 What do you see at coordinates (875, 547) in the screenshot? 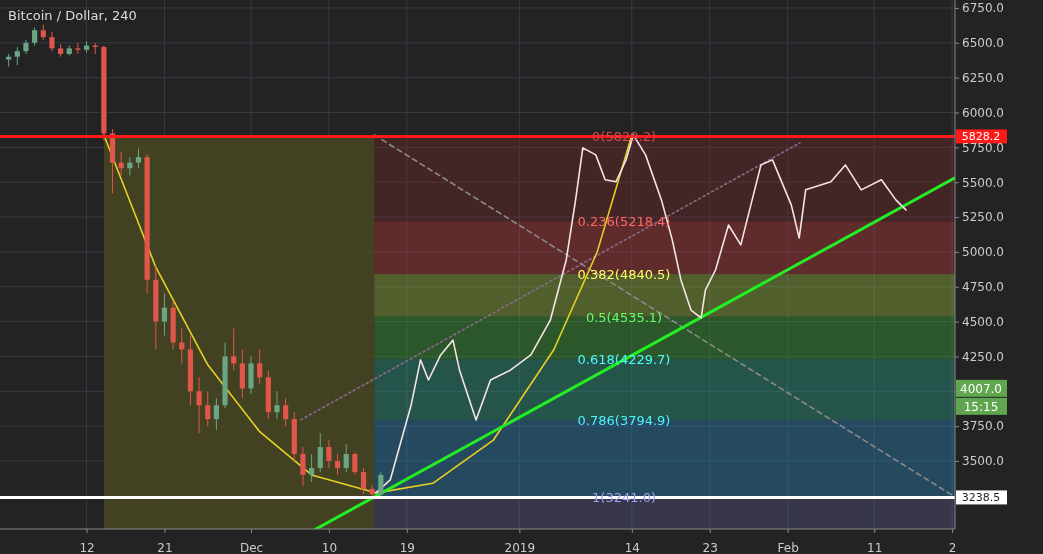
I see `x-tick-label: 11` at bounding box center [875, 547].